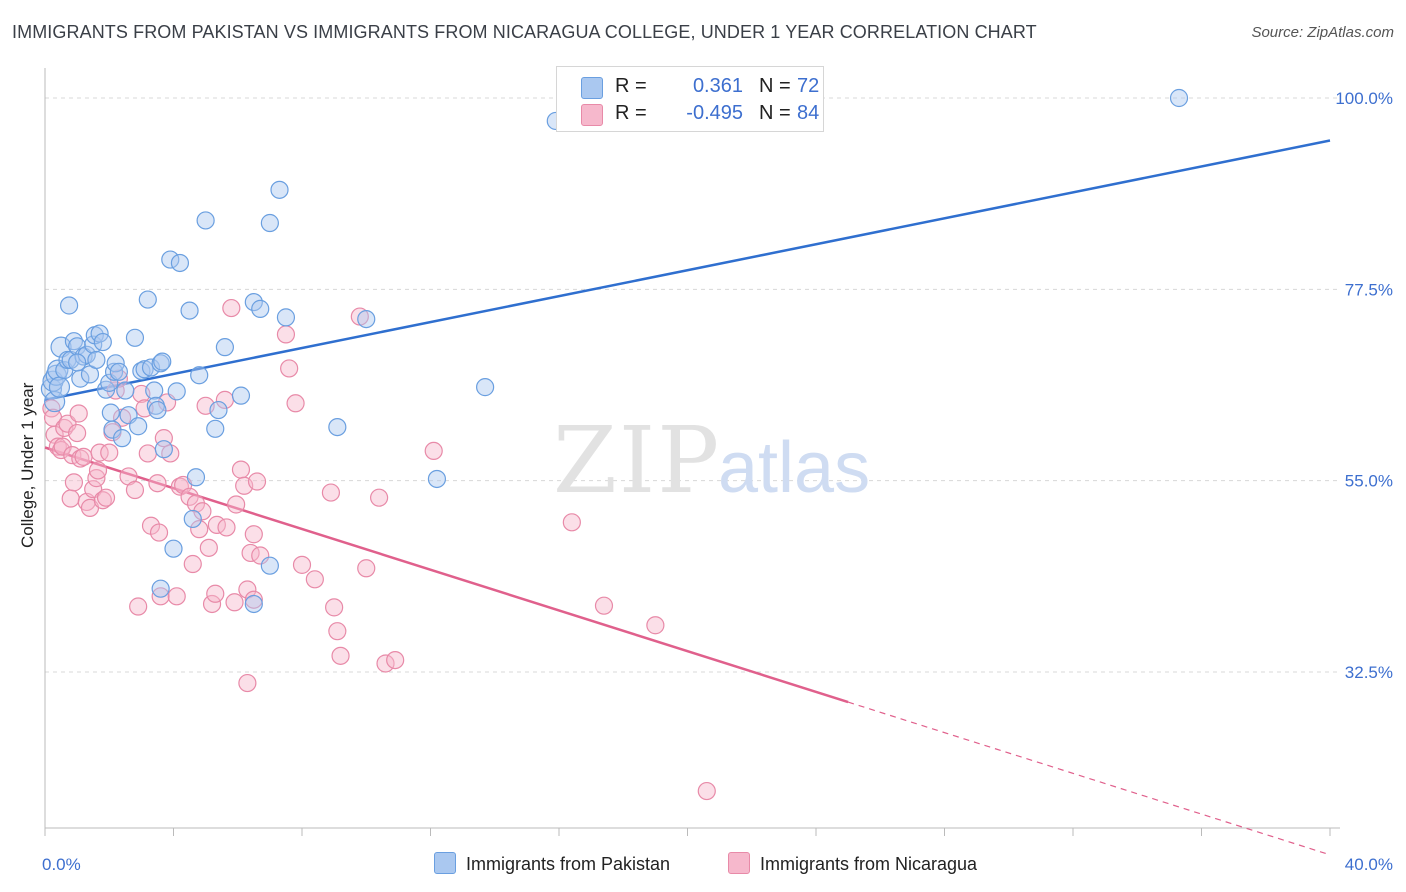  Describe the element at coordinates (1369, 864) in the screenshot. I see `x-tick-label: 40.0%` at that location.